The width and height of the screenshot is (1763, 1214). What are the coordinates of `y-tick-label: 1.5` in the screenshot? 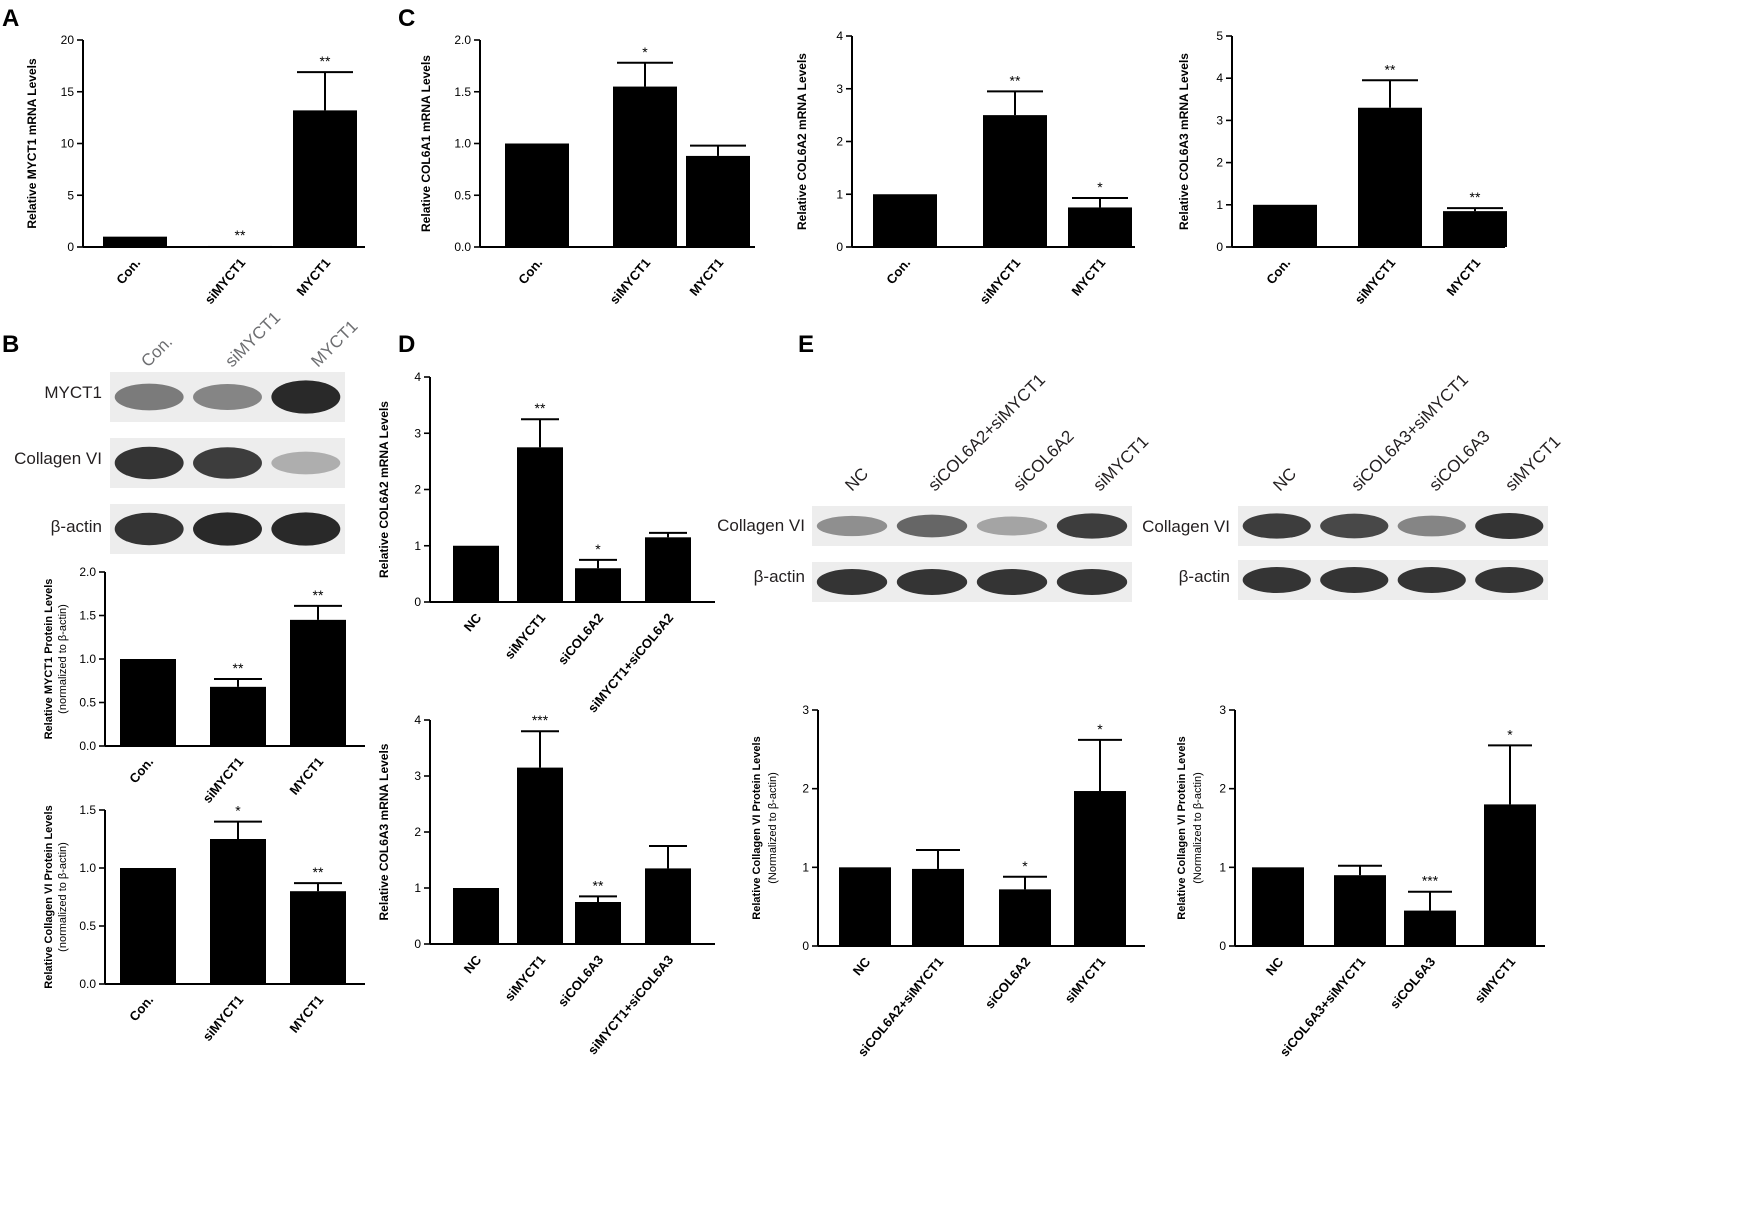 It's located at (462, 92).